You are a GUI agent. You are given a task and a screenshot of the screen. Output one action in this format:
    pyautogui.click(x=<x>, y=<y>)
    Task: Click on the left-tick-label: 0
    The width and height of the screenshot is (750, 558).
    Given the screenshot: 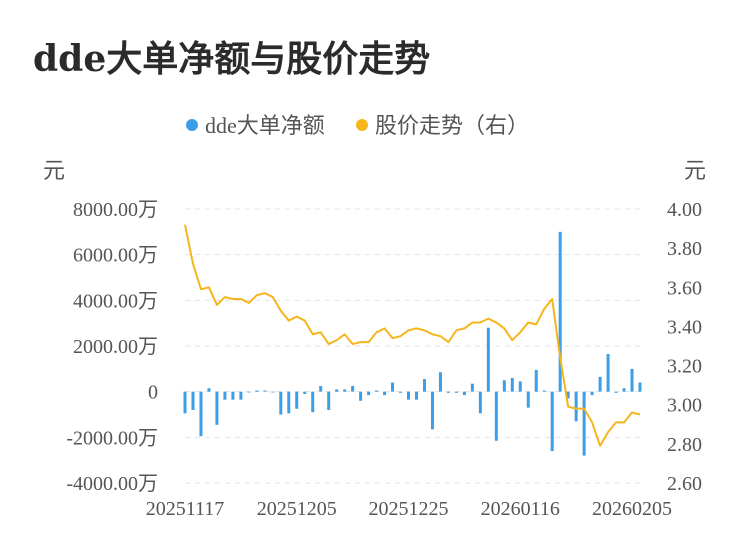 What is the action you would take?
    pyautogui.click(x=153, y=393)
    